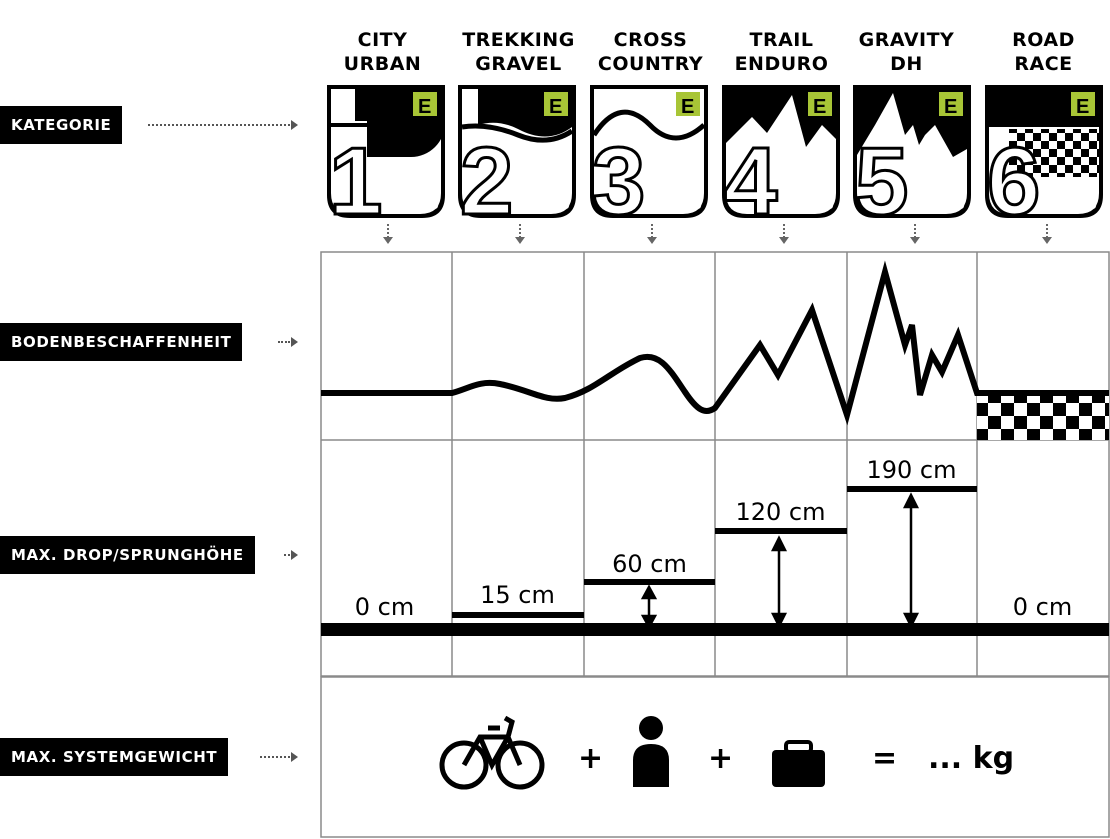 Image resolution: width=1110 pixels, height=839 pixels. What do you see at coordinates (518, 40) in the screenshot?
I see `column-title-line1: TREKKING` at bounding box center [518, 40].